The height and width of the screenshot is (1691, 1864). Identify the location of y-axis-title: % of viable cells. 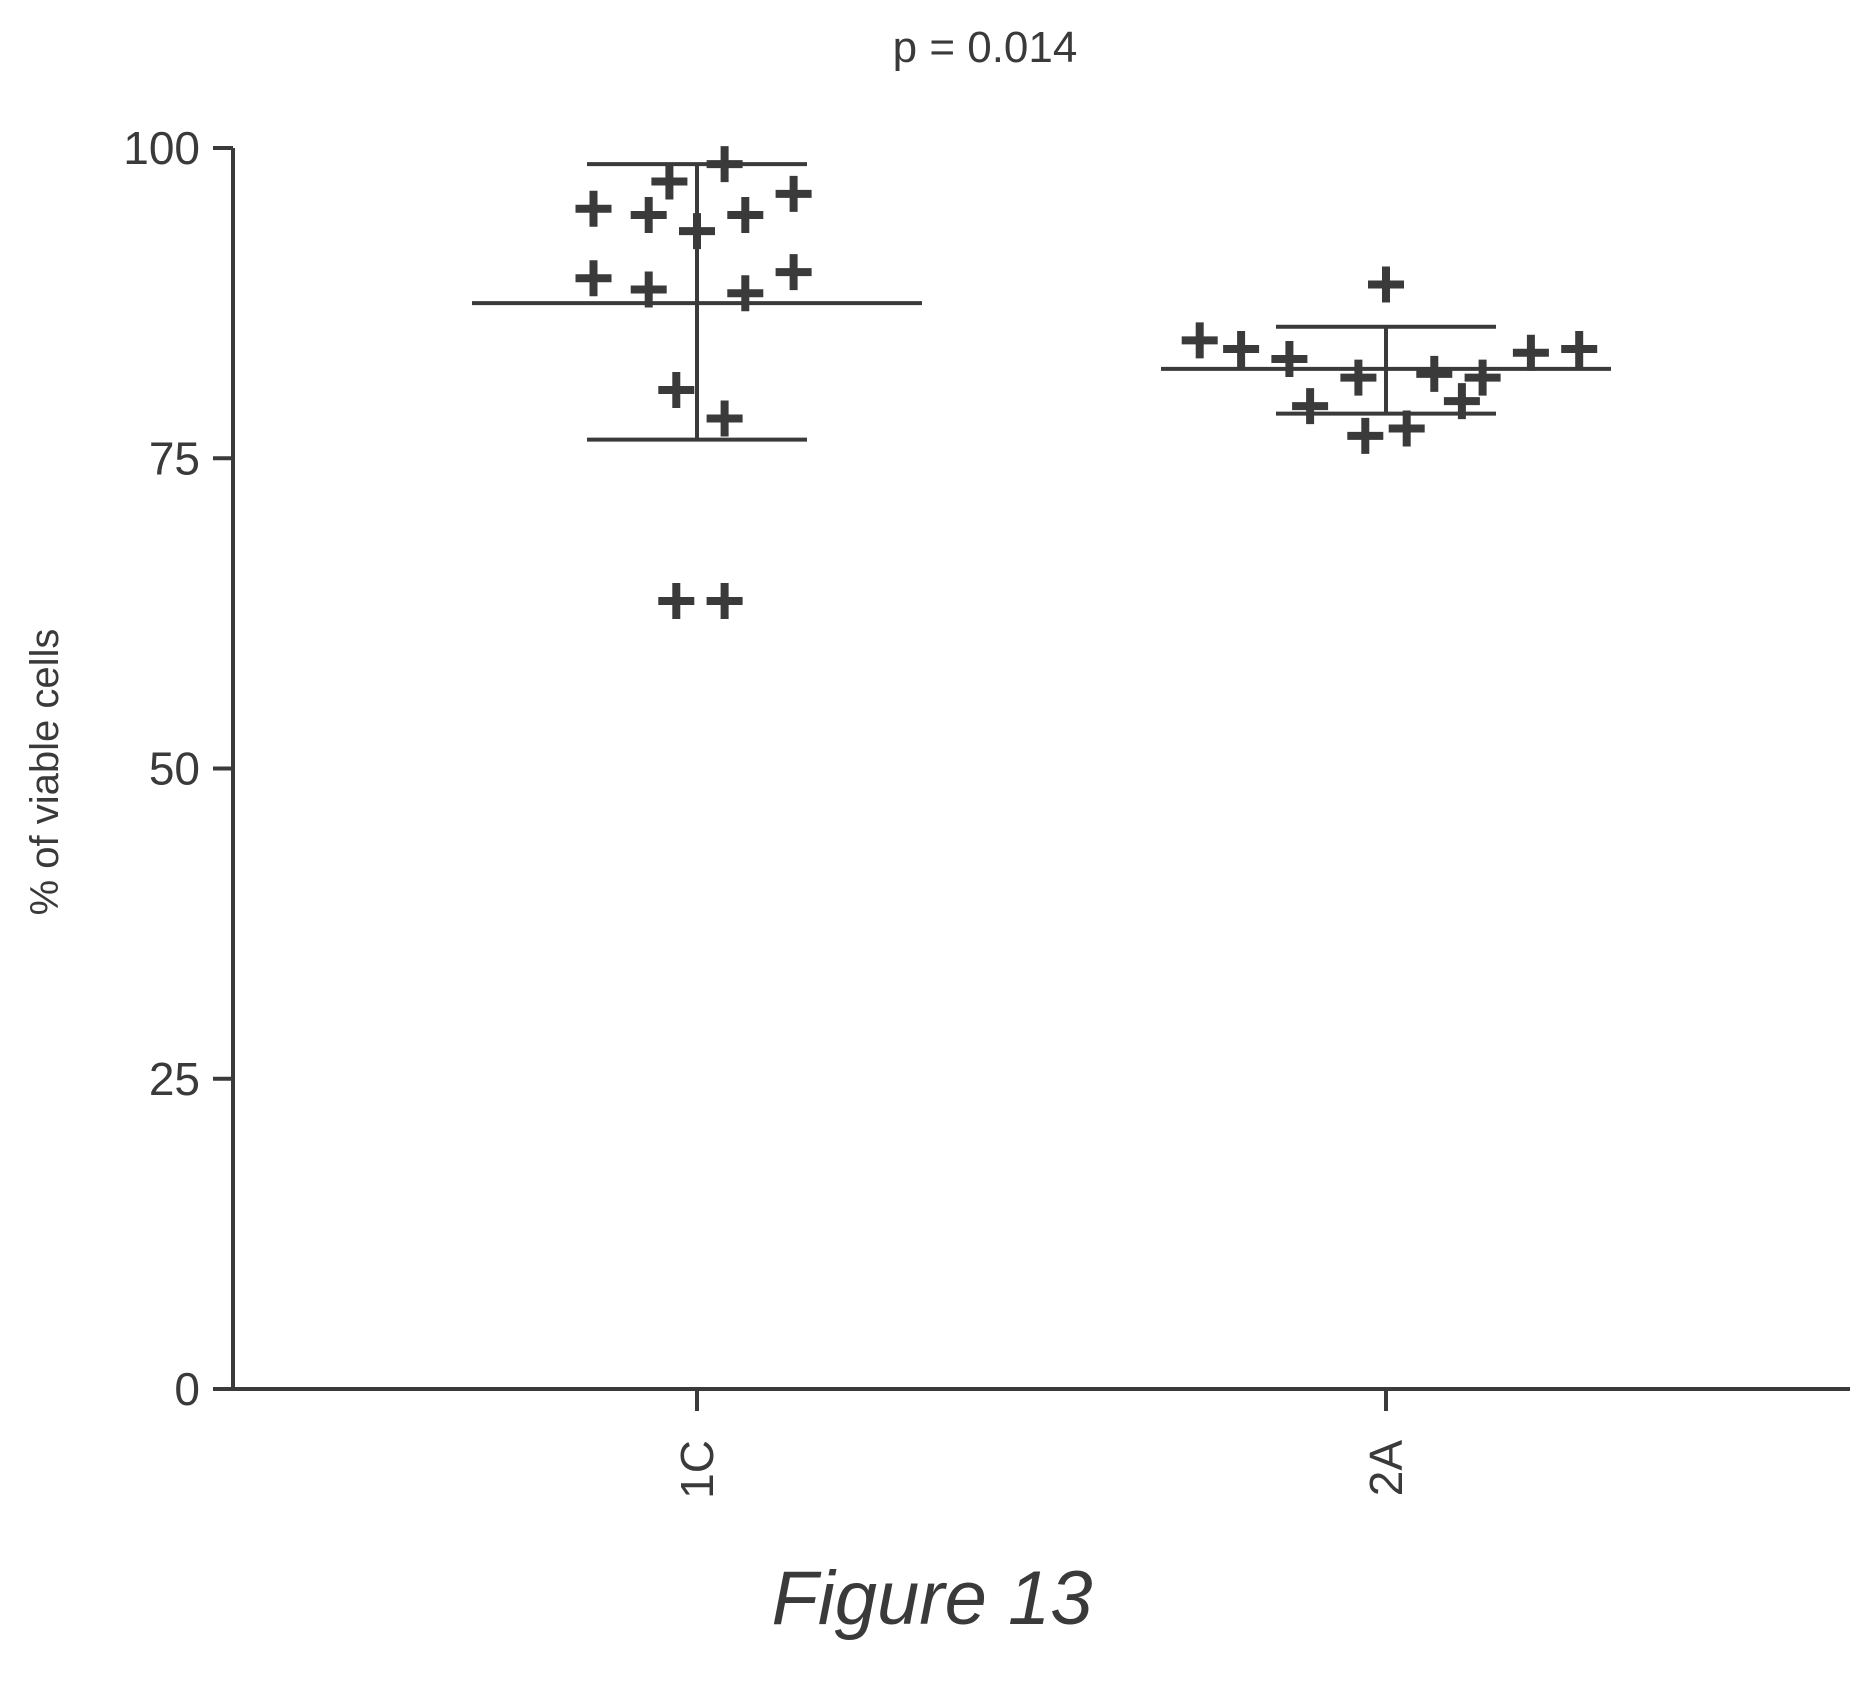
(45, 772).